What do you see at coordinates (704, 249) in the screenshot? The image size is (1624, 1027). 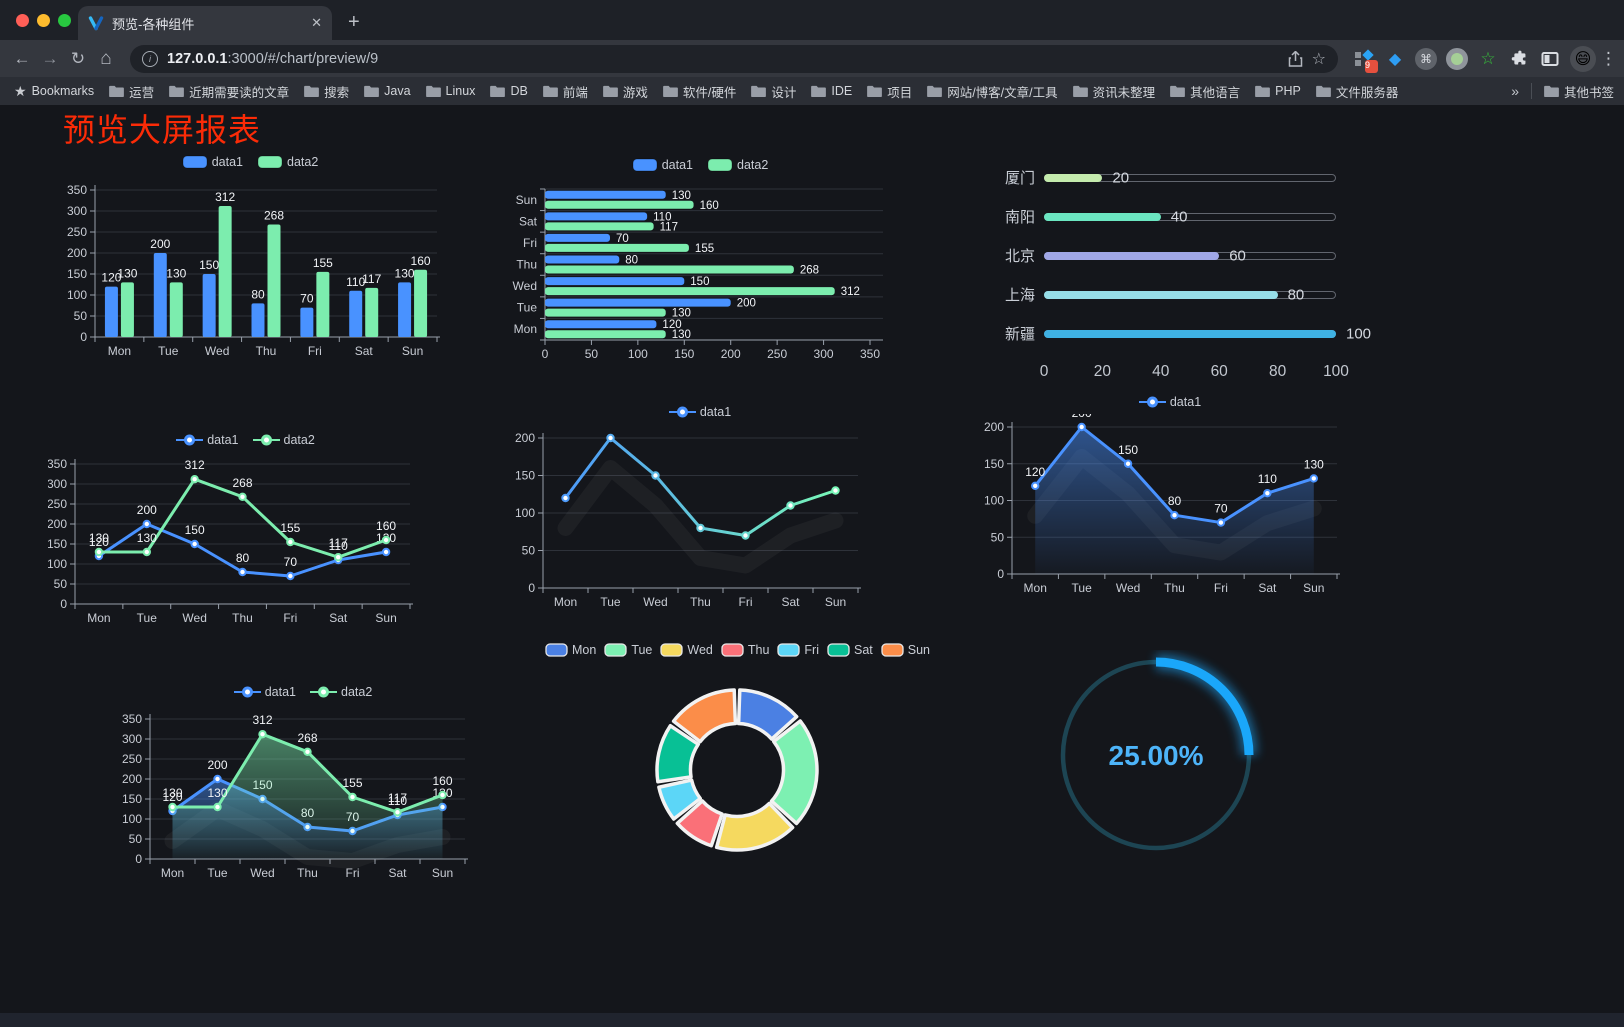 I see `svg-text: 155` at bounding box center [704, 249].